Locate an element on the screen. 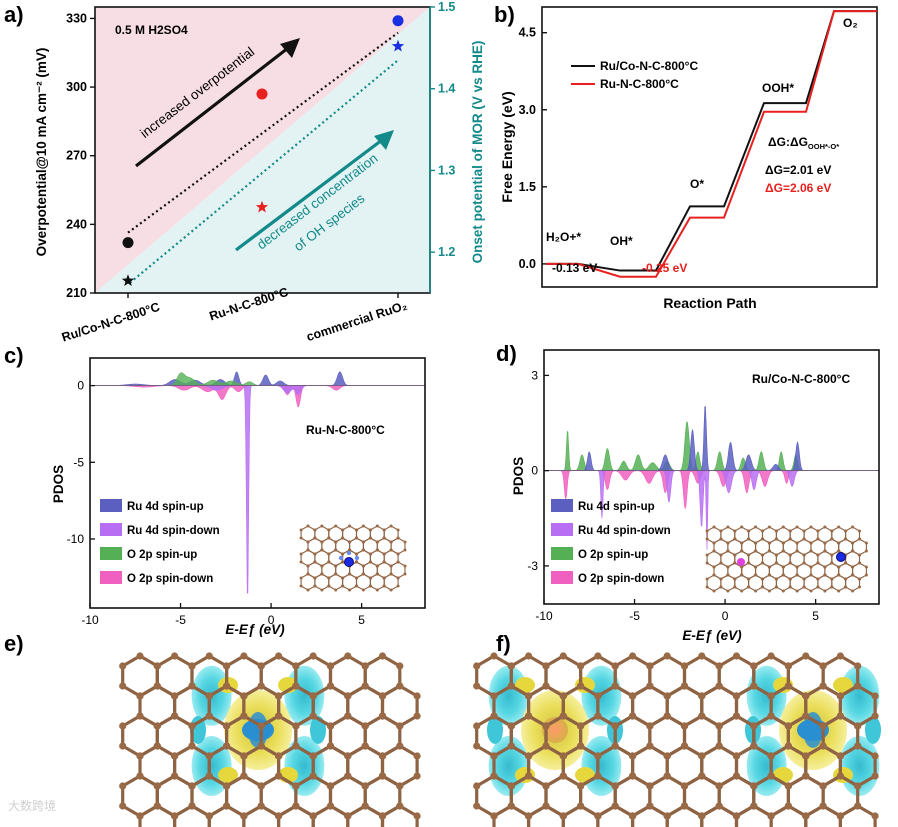 This screenshot has width=898, height=827. pdos-area-o-up is located at coordinates (257, 379).